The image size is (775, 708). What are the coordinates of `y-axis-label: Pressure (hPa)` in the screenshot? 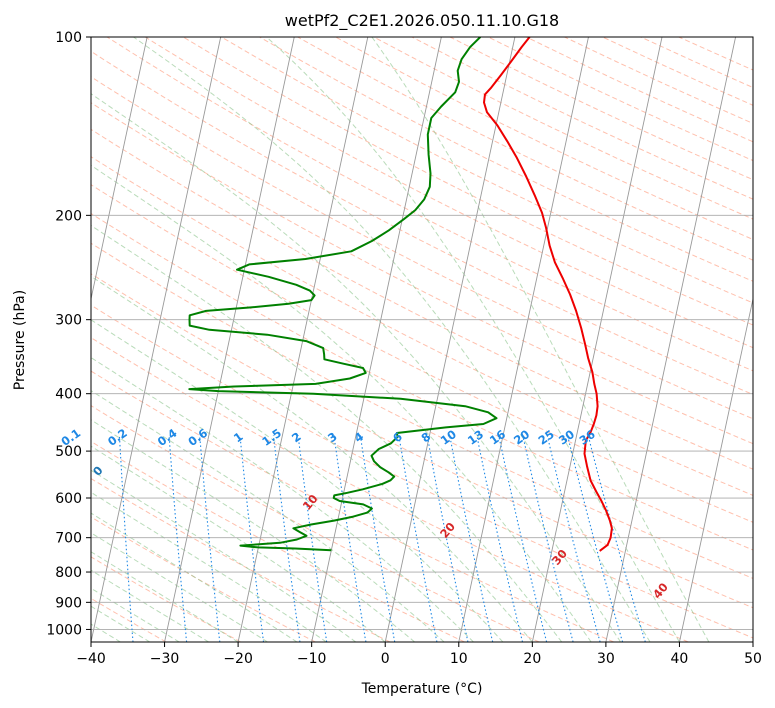 It's located at (20, 340).